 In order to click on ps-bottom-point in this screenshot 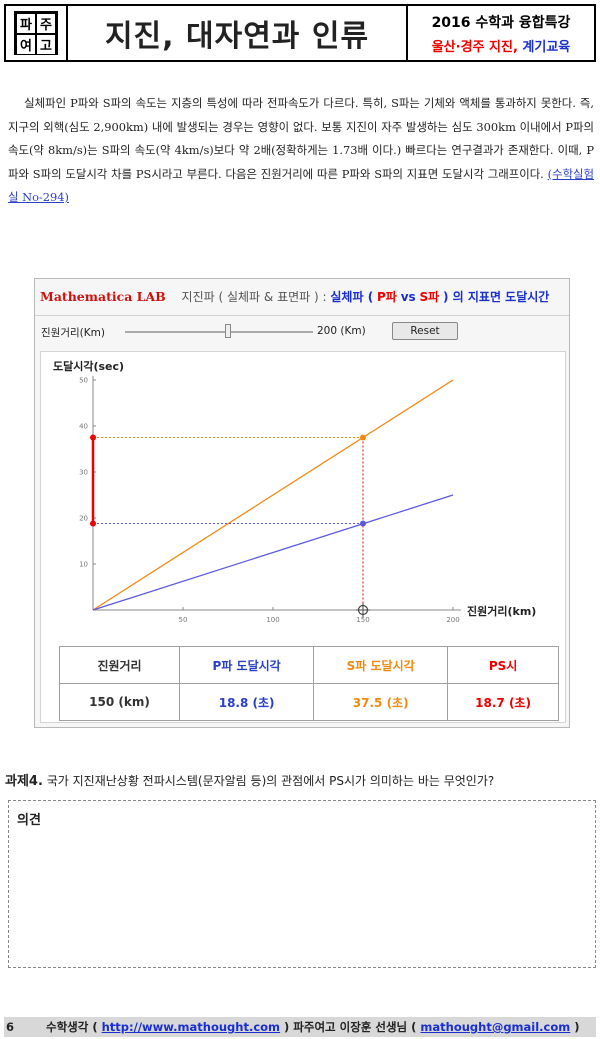, I will do `click(93, 523)`.